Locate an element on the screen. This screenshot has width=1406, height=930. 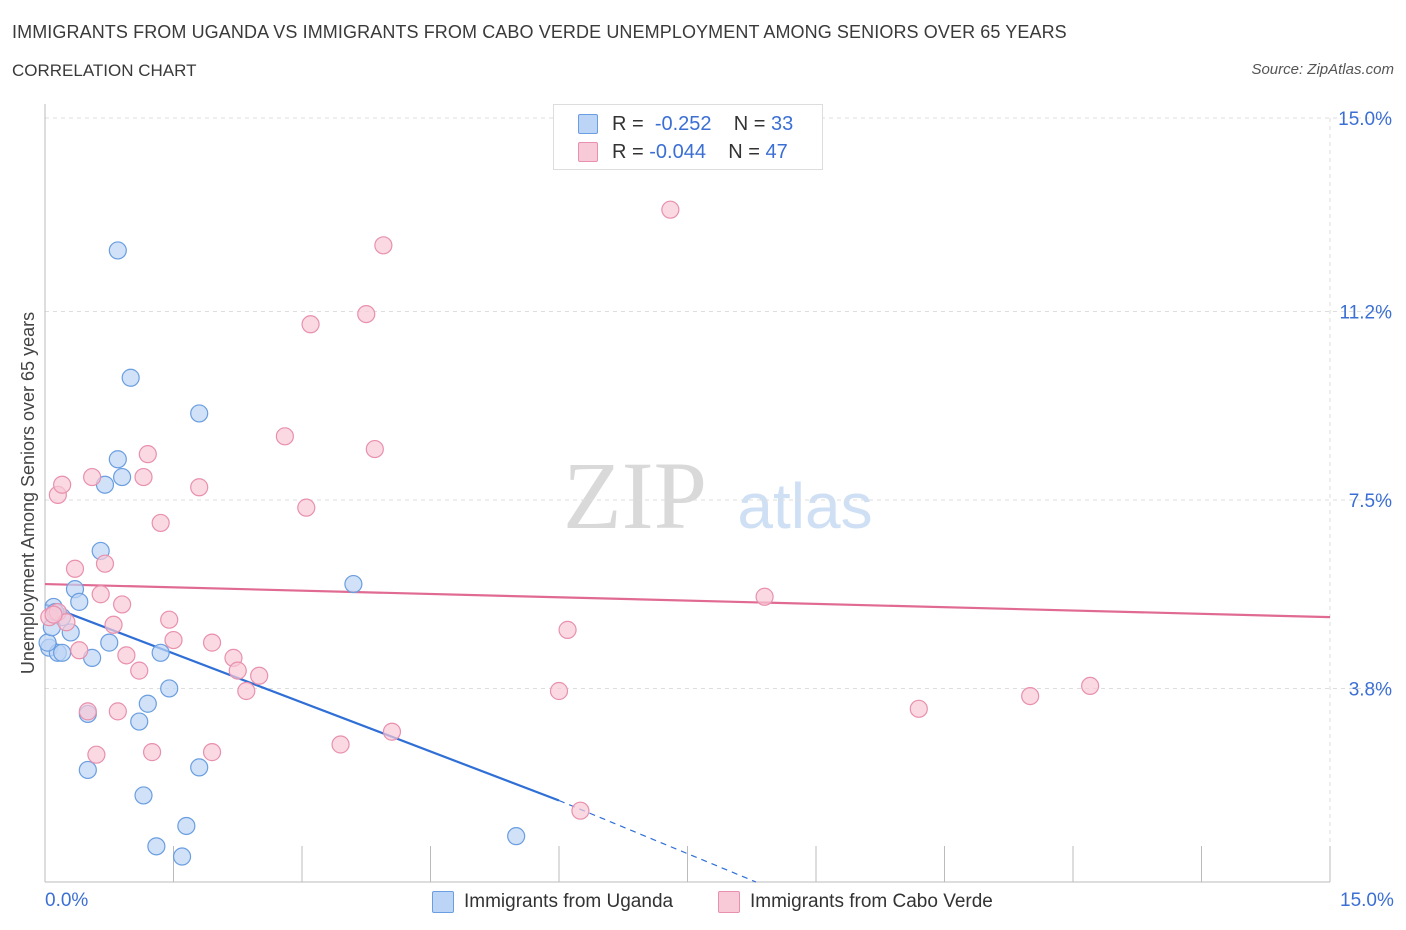
legend-r-value-cabo: -0.044 is located at coordinates (677, 151).